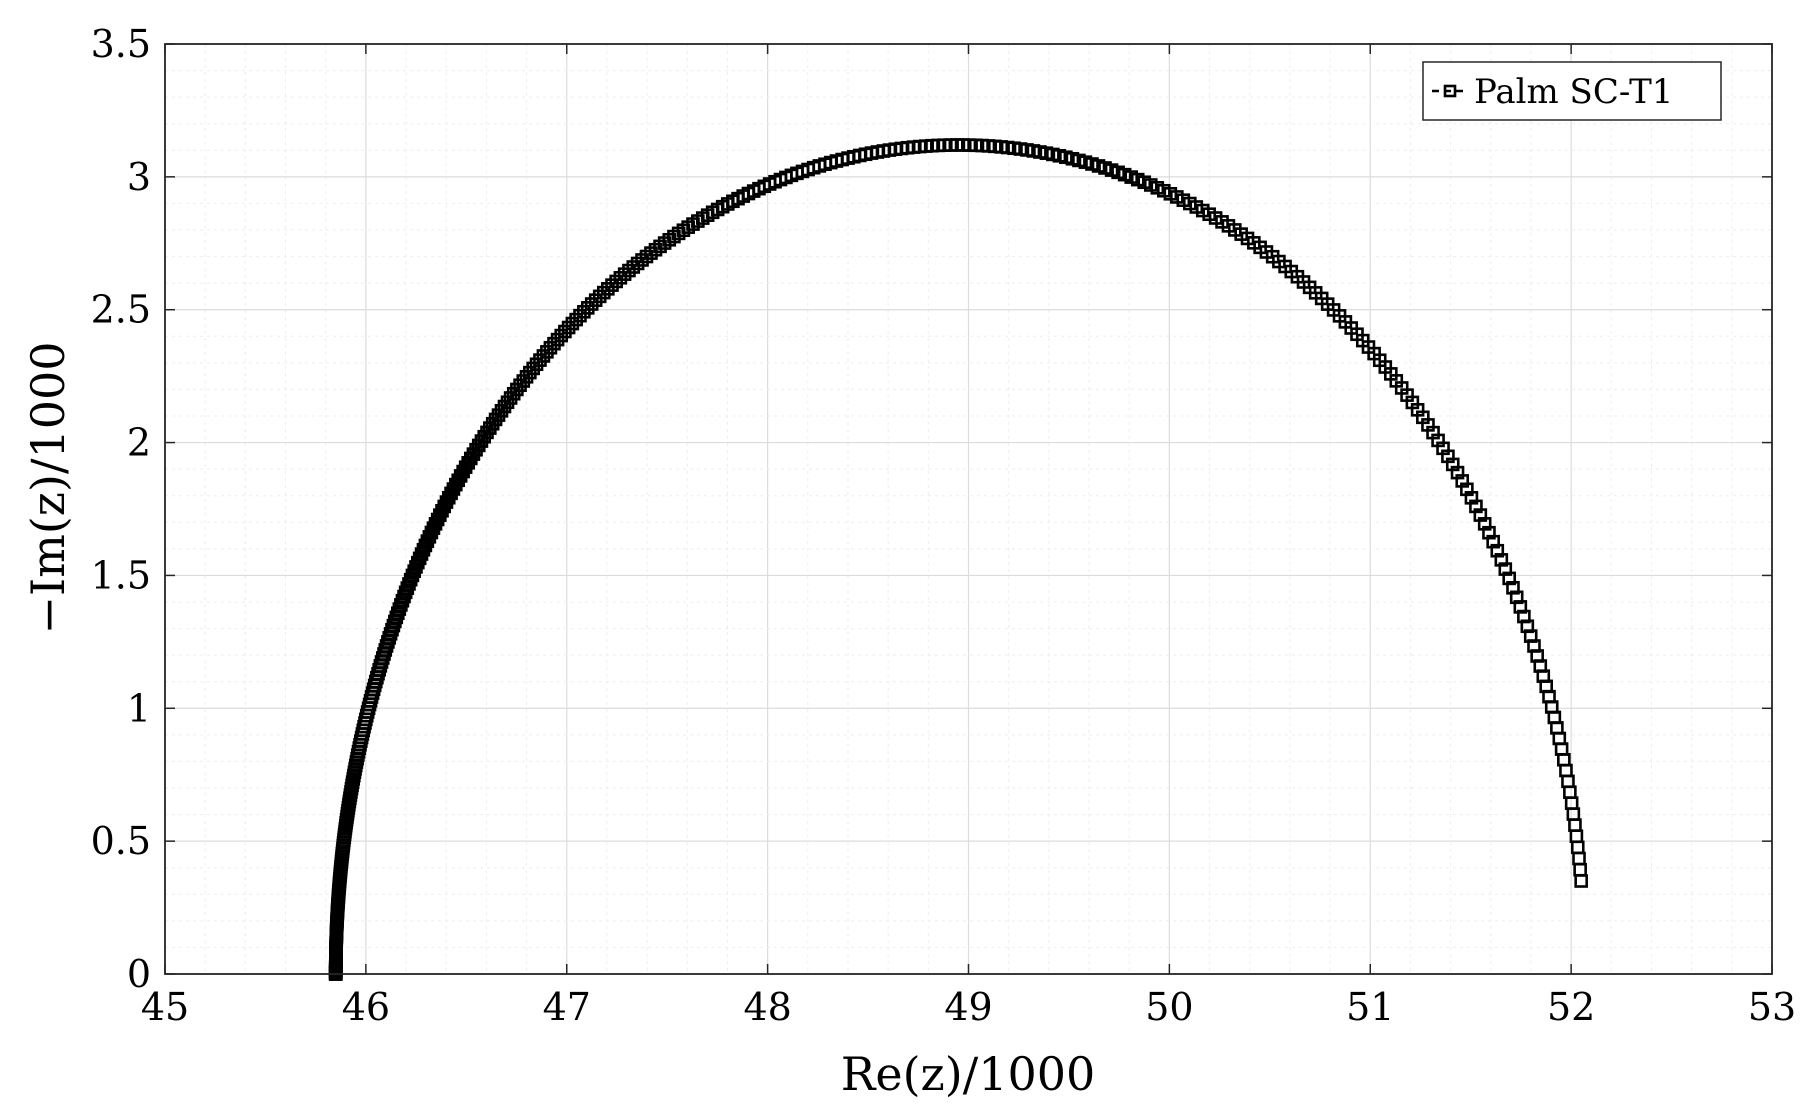  I want to click on y-tick-label: 2, so click(139, 443).